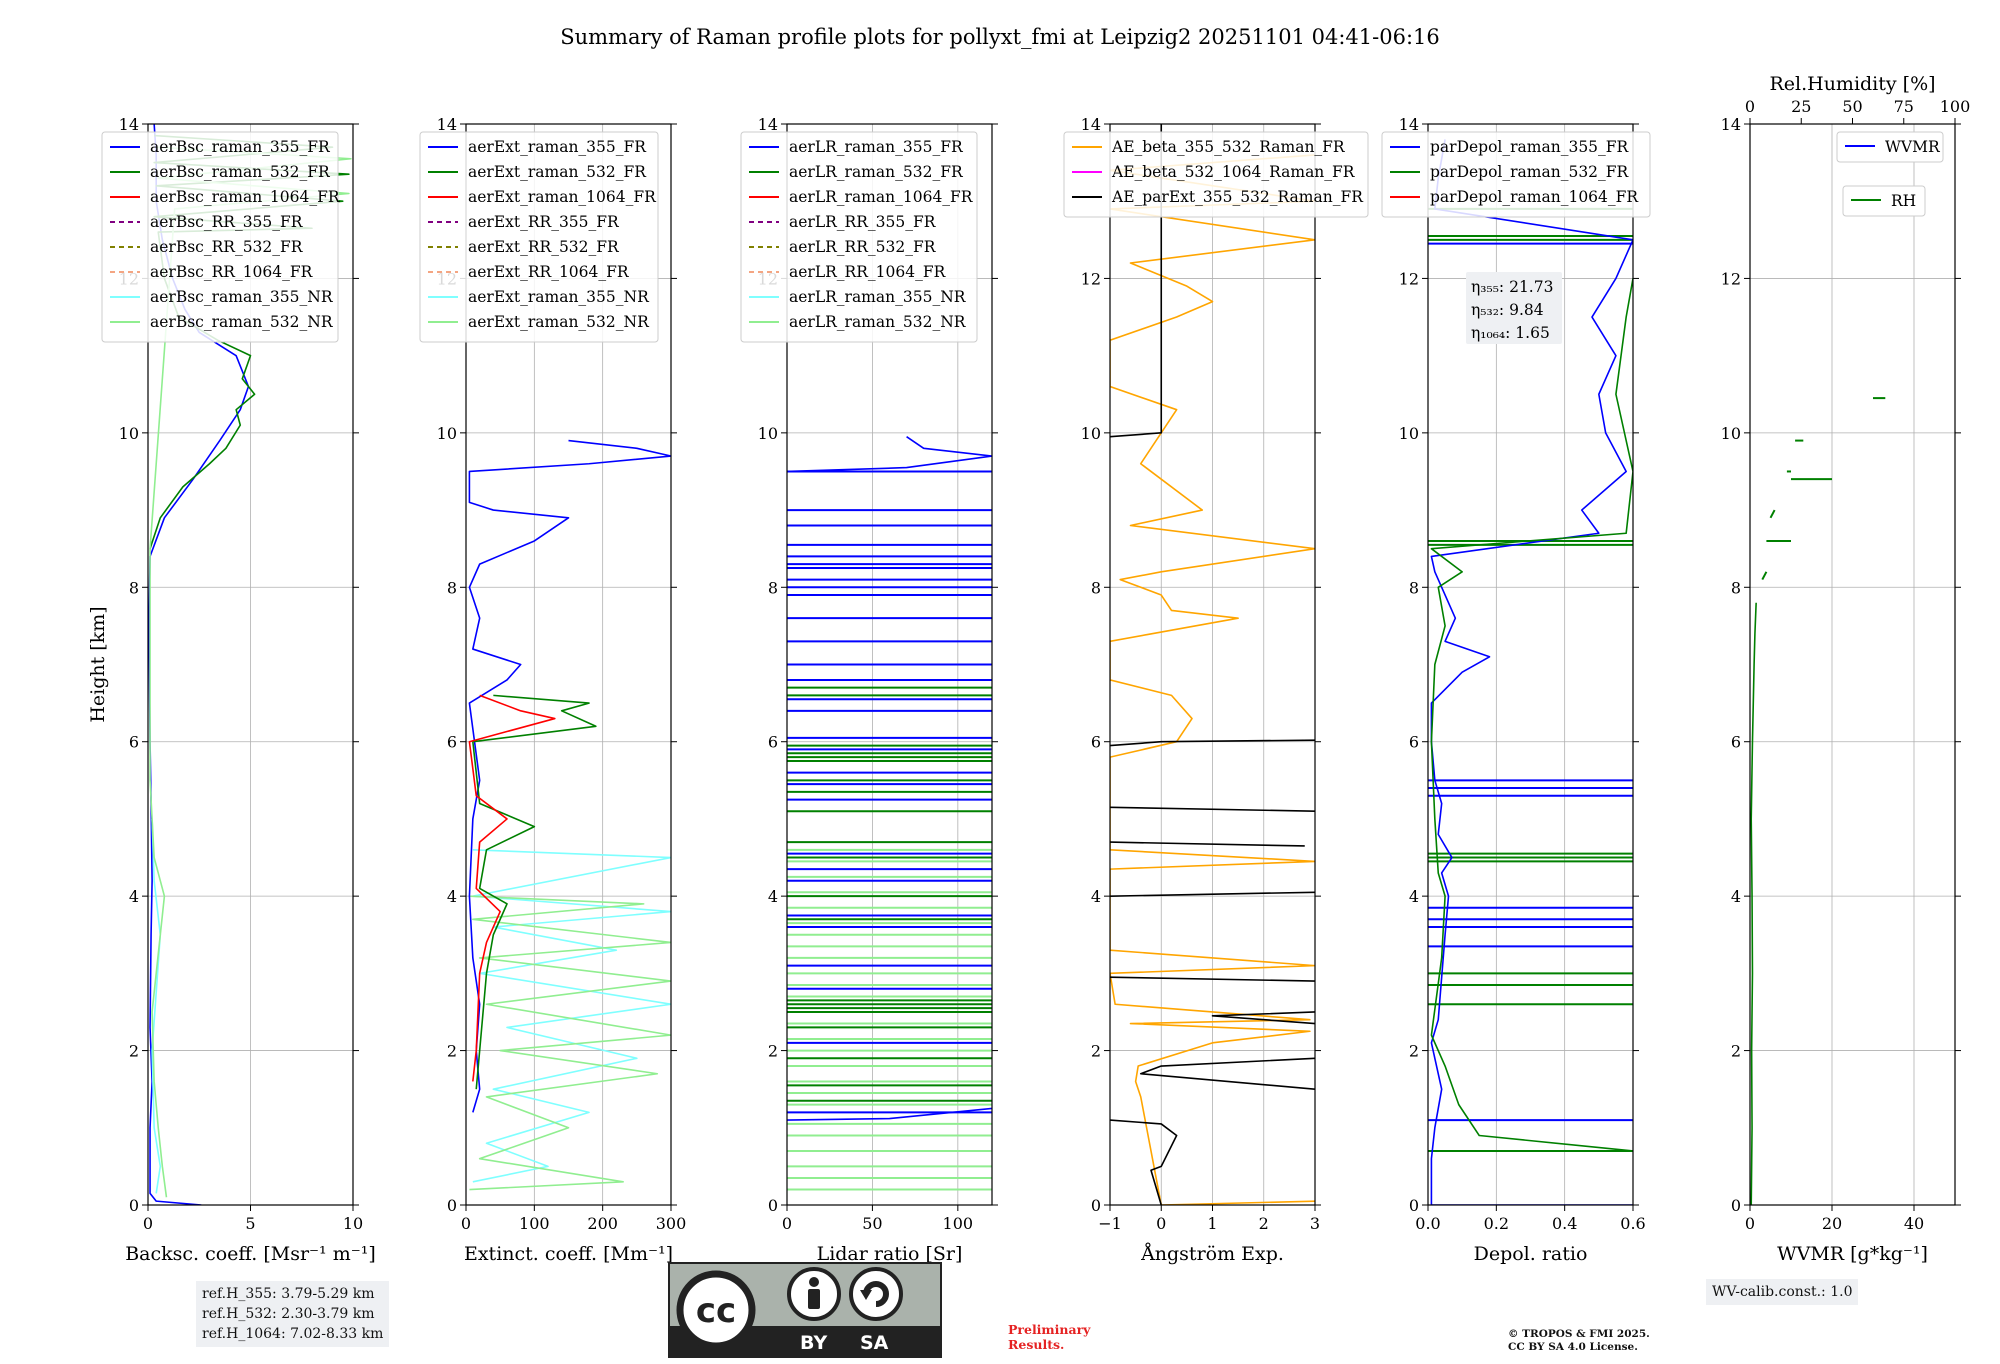 Image resolution: width=2000 pixels, height=1364 pixels. What do you see at coordinates (1512, 287) in the screenshot?
I see `eta-label: η₃₅₅: 21.73` at bounding box center [1512, 287].